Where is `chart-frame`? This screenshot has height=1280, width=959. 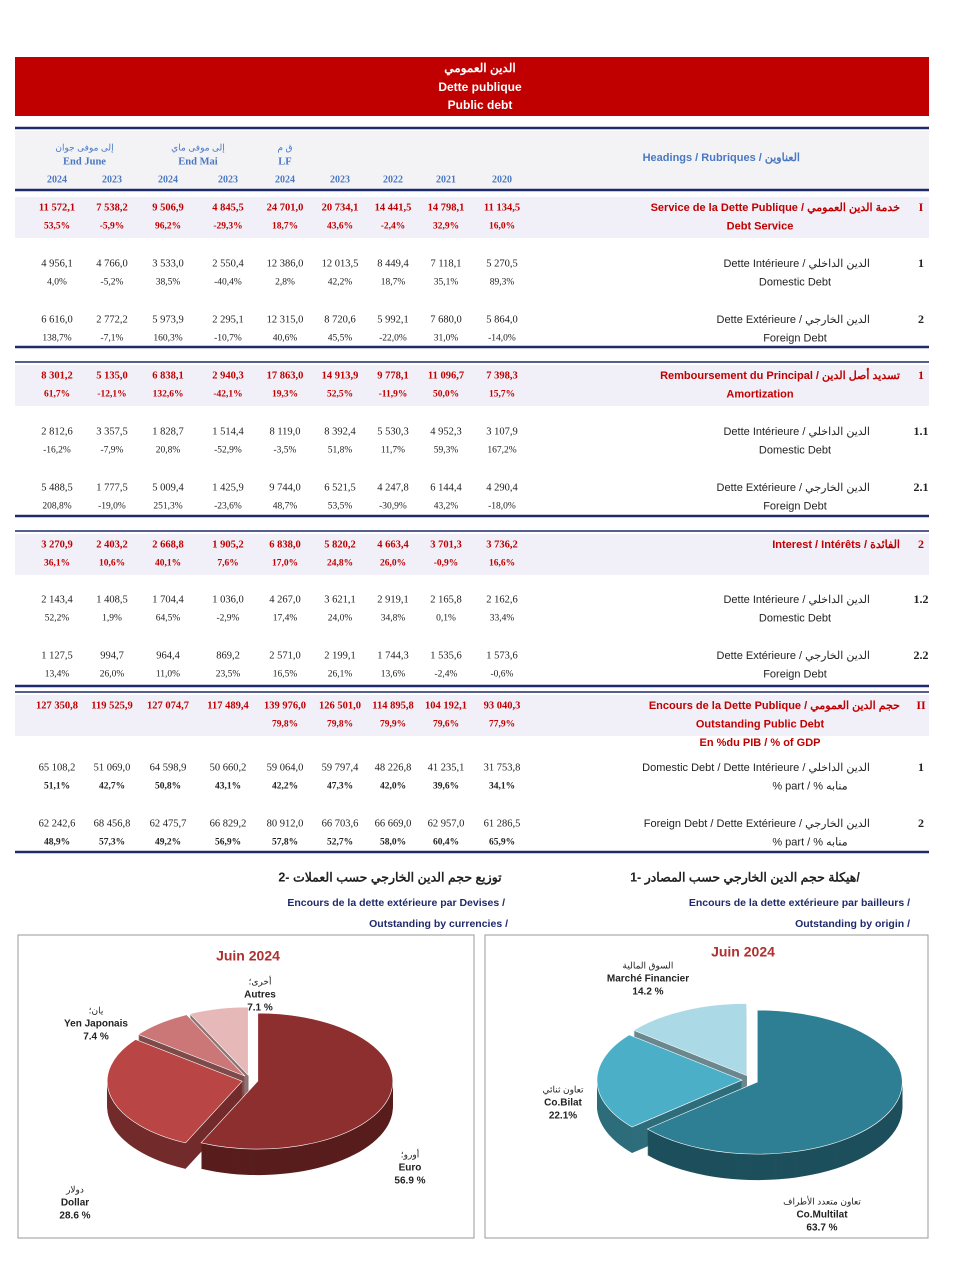
chart-frame is located at coordinates (706, 1086).